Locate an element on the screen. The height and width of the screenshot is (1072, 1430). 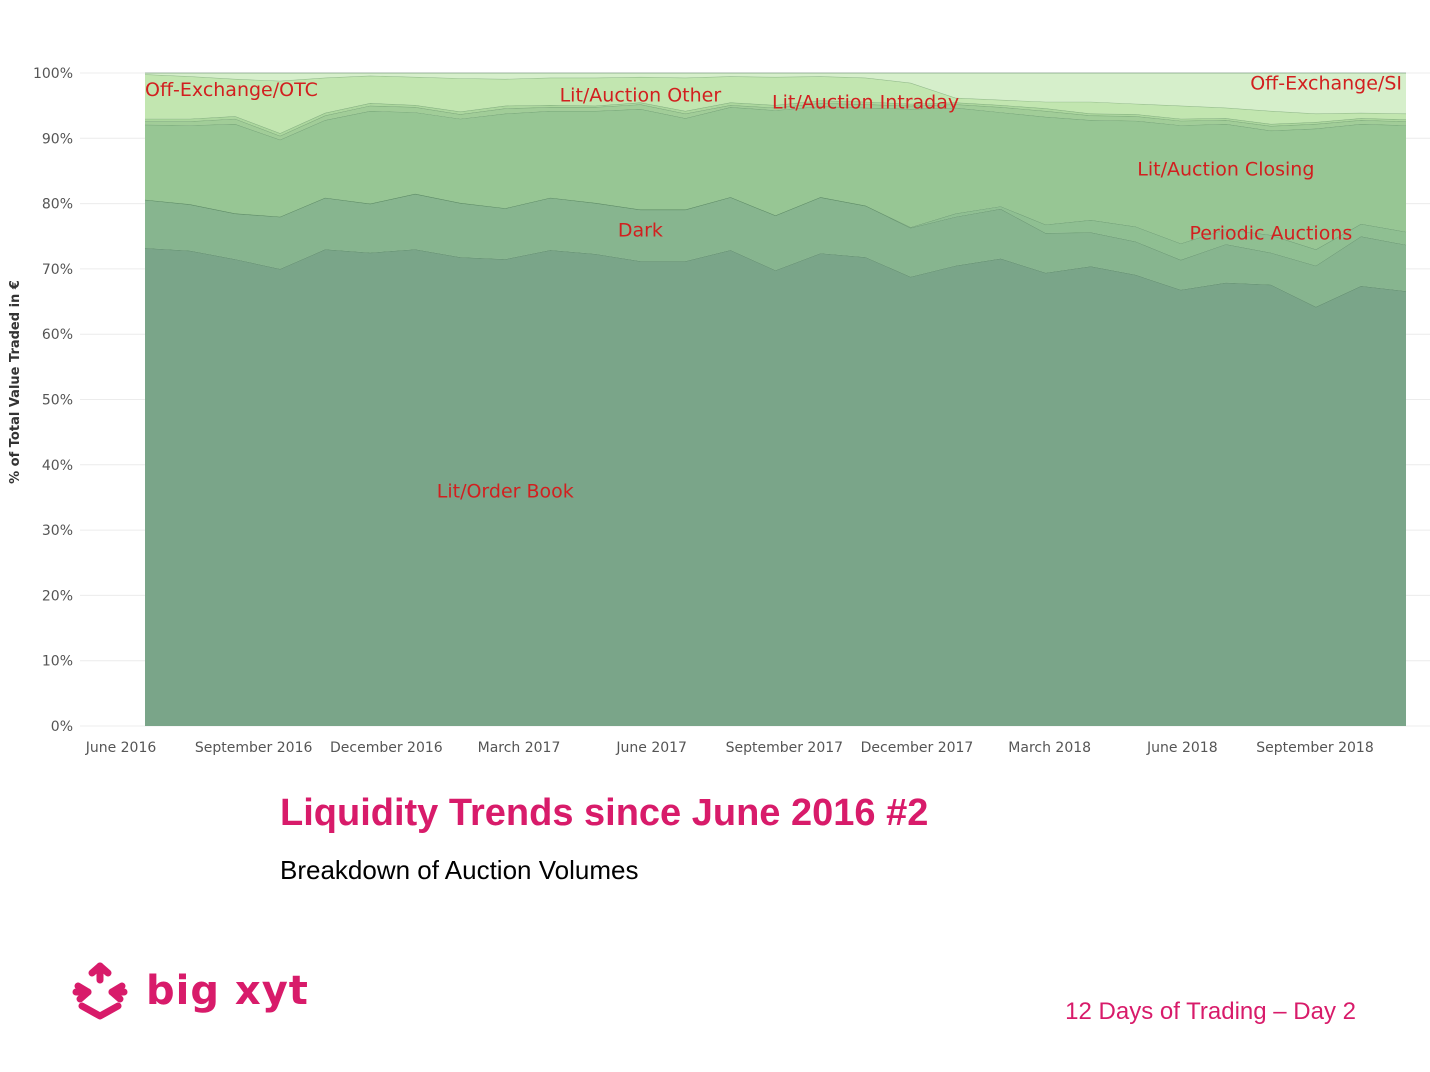
y-axis-label: % of Total Value Traded in € is located at coordinates (15, 382).